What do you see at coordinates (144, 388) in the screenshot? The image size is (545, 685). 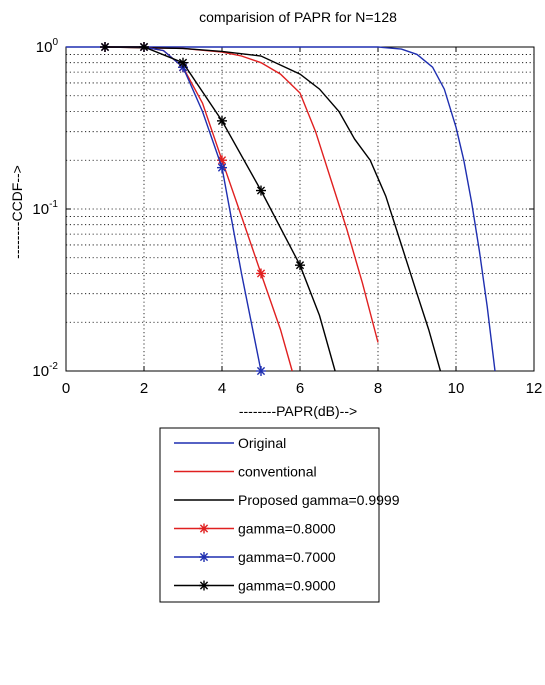 I see `x-tick-label: 2` at bounding box center [144, 388].